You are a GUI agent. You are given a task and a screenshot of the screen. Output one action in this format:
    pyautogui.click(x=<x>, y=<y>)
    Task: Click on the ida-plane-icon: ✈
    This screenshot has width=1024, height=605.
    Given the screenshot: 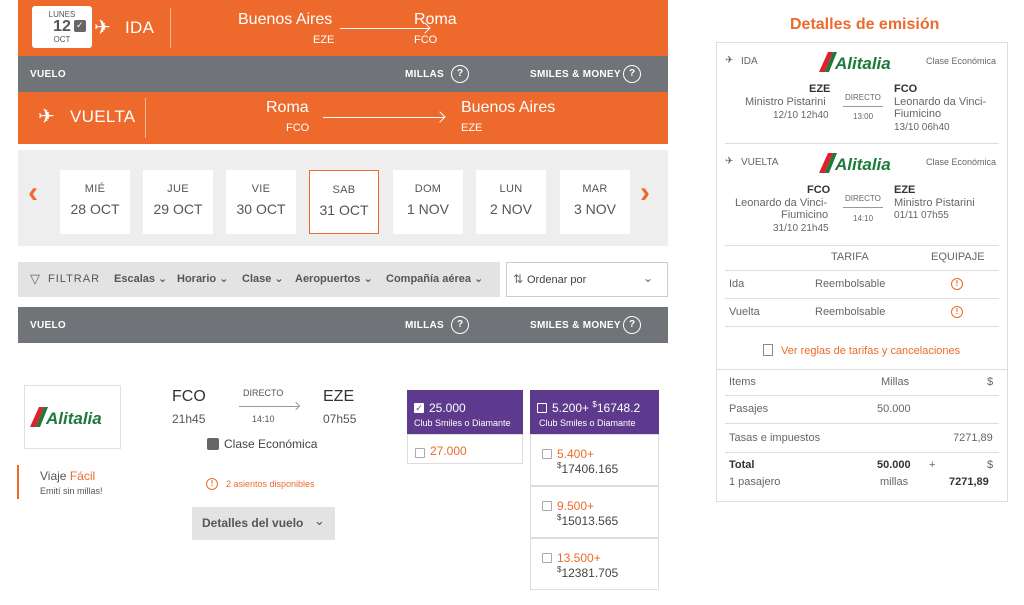 What is the action you would take?
    pyautogui.click(x=729, y=60)
    